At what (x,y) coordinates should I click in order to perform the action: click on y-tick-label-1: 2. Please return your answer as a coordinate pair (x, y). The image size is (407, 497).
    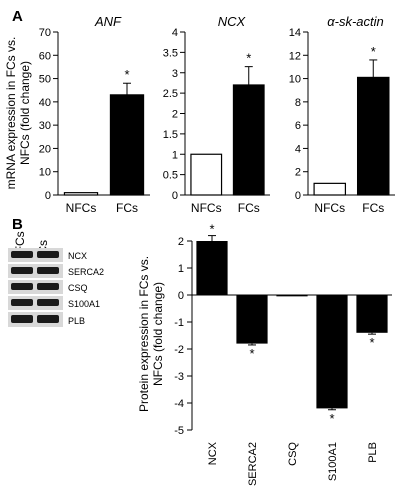
    Looking at the image, I should click on (175, 115).